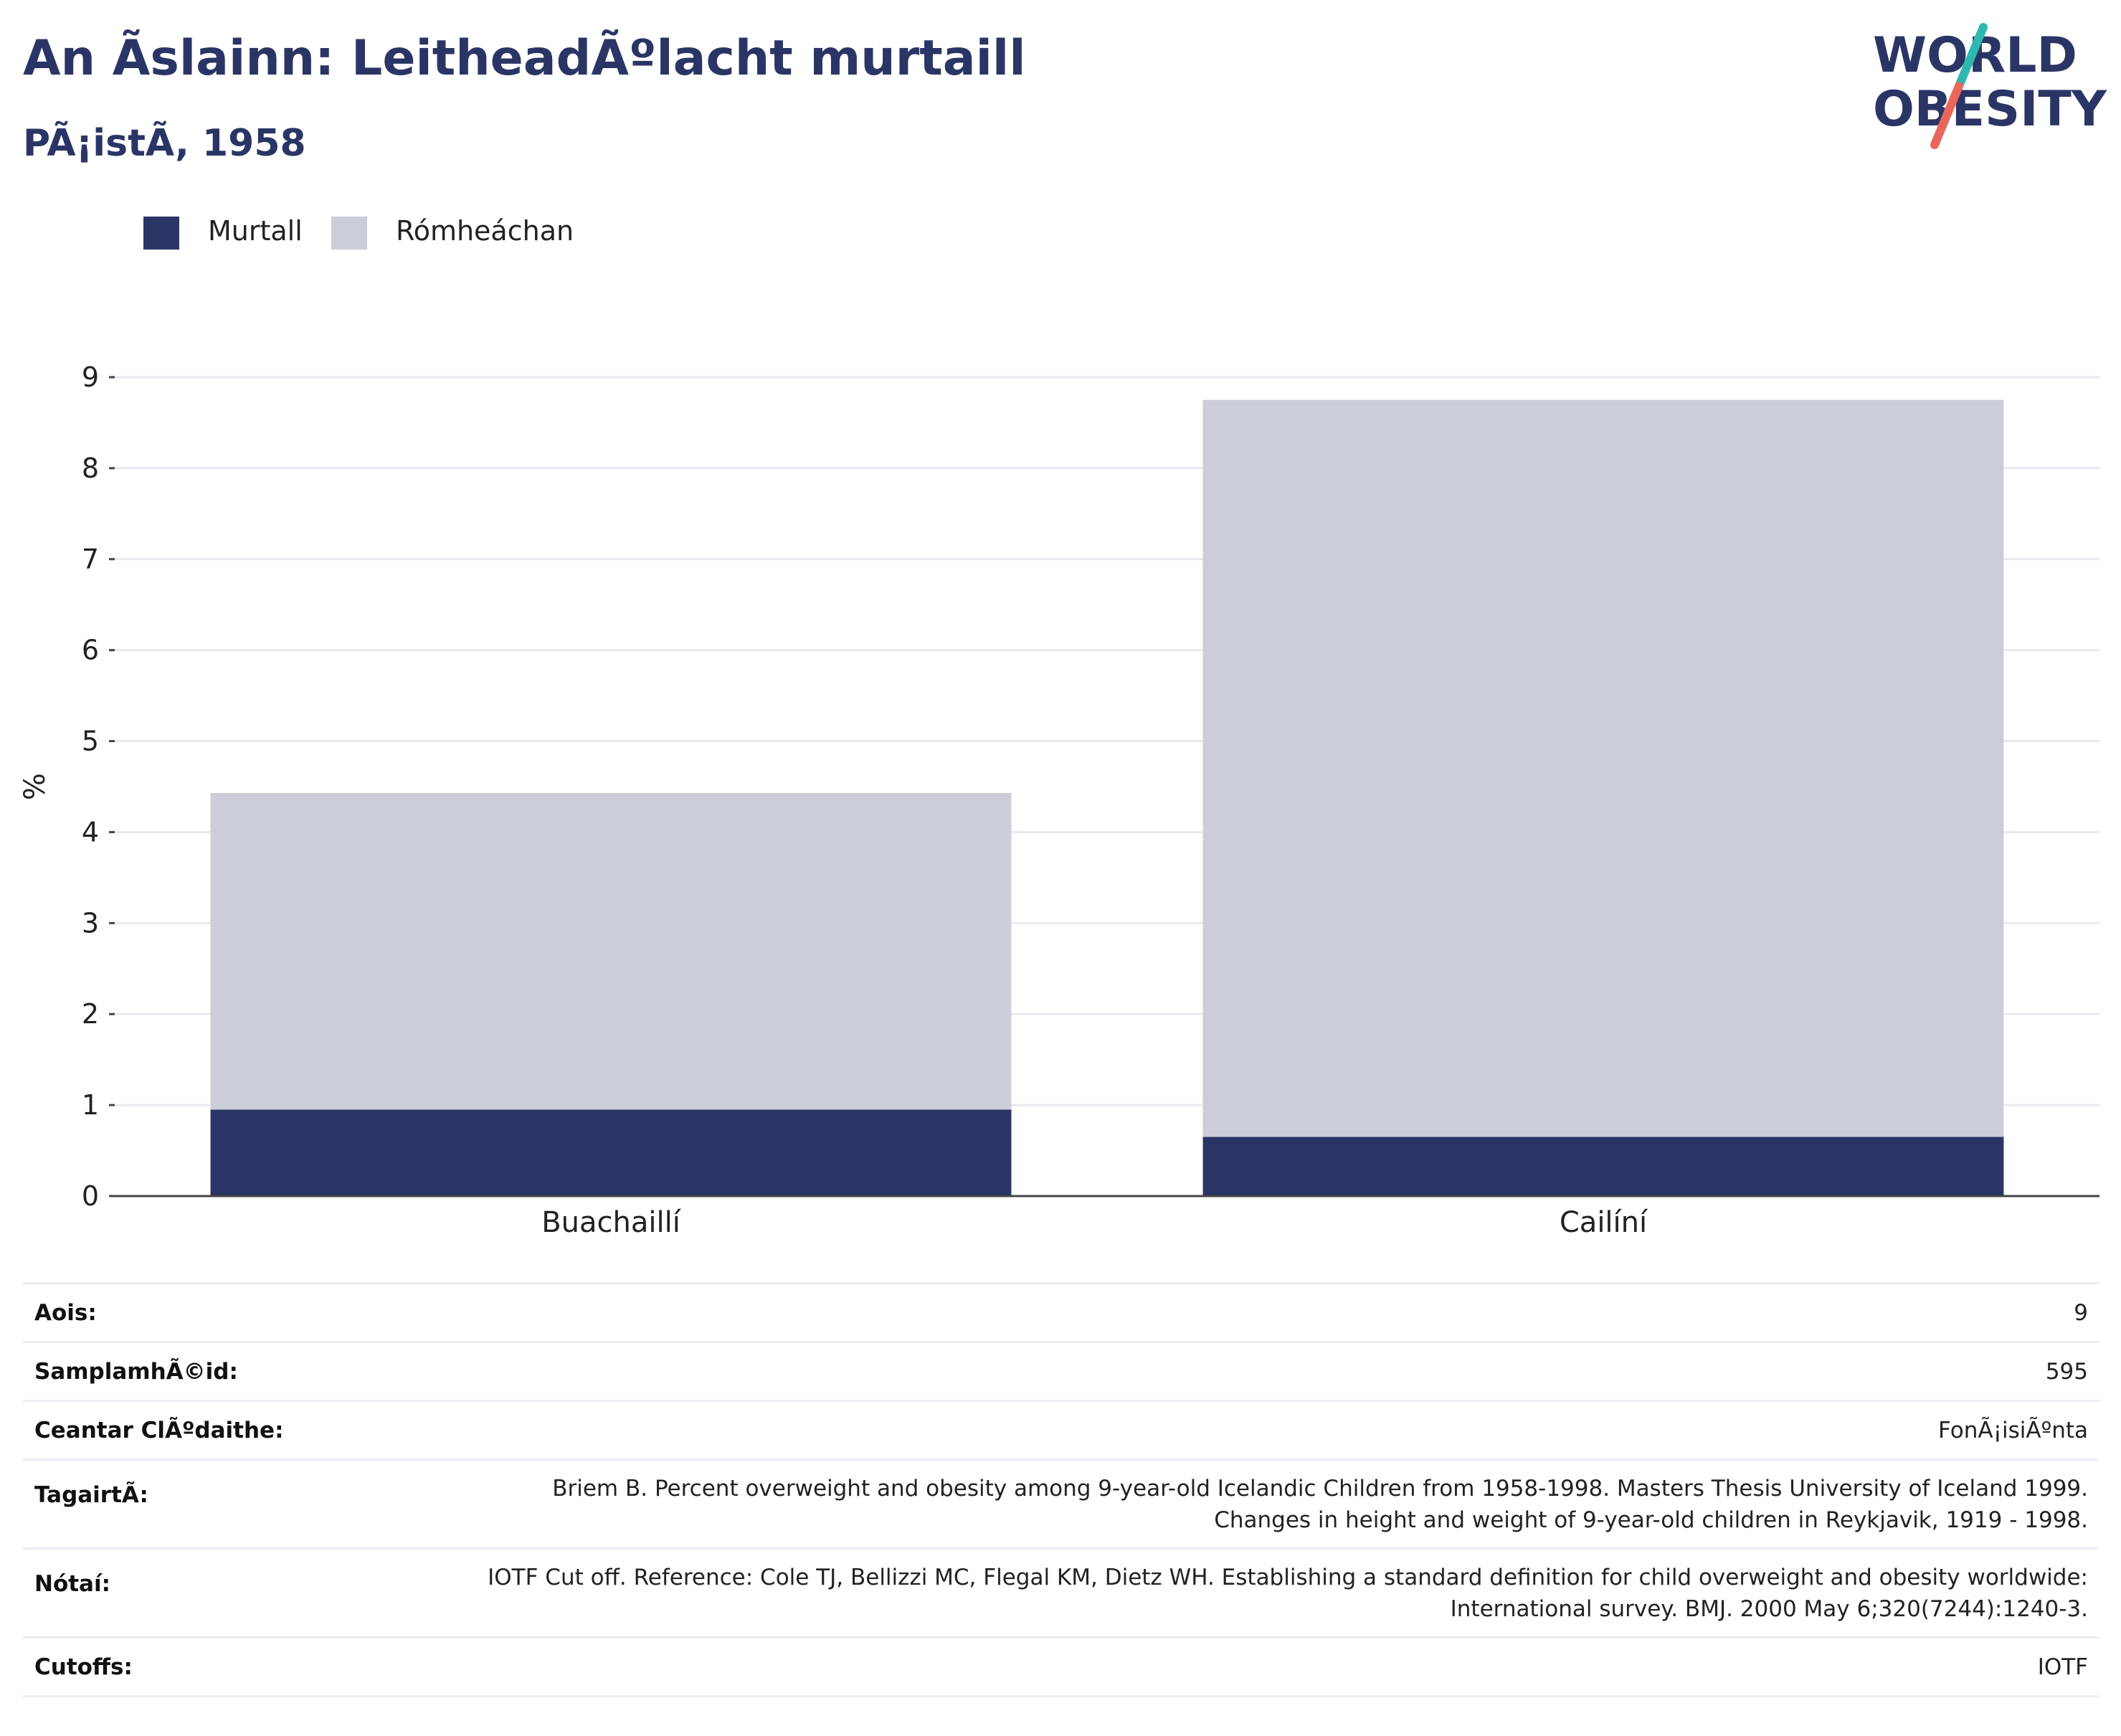 The width and height of the screenshot is (2121, 1736). Describe the element at coordinates (98, 786) in the screenshot. I see `y-axis-ticks: 0 1 2 3 4 5 6 7 8 9` at that location.